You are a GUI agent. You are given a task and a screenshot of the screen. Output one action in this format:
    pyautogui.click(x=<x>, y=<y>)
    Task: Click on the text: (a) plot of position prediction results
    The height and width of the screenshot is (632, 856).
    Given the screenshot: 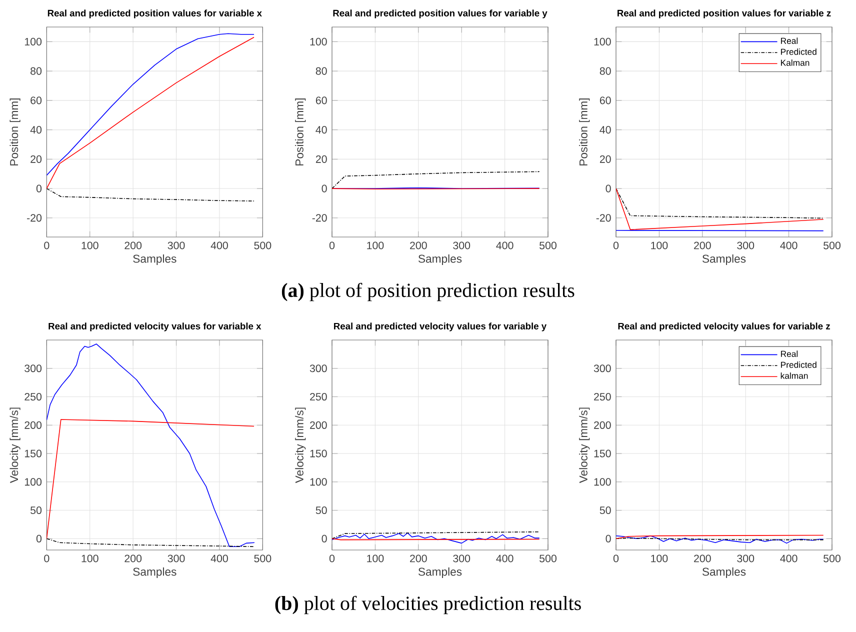 What is the action you would take?
    pyautogui.click(x=428, y=292)
    